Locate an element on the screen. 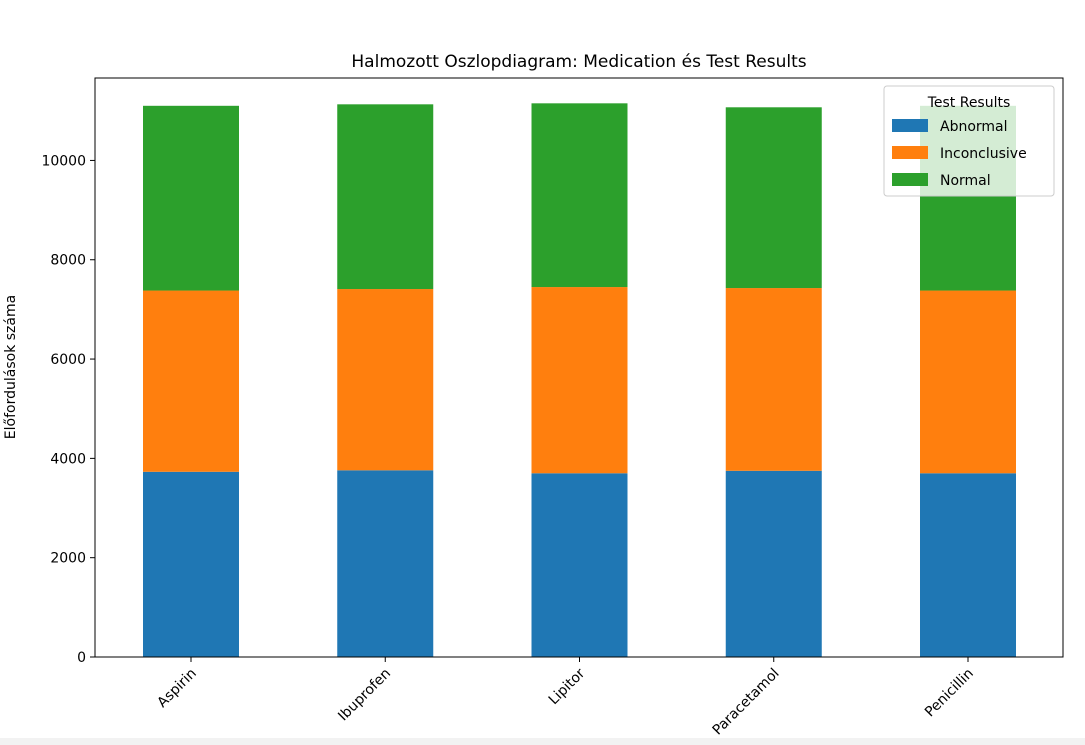 This screenshot has width=1085, height=745. bar-normal-aspirin is located at coordinates (191, 198).